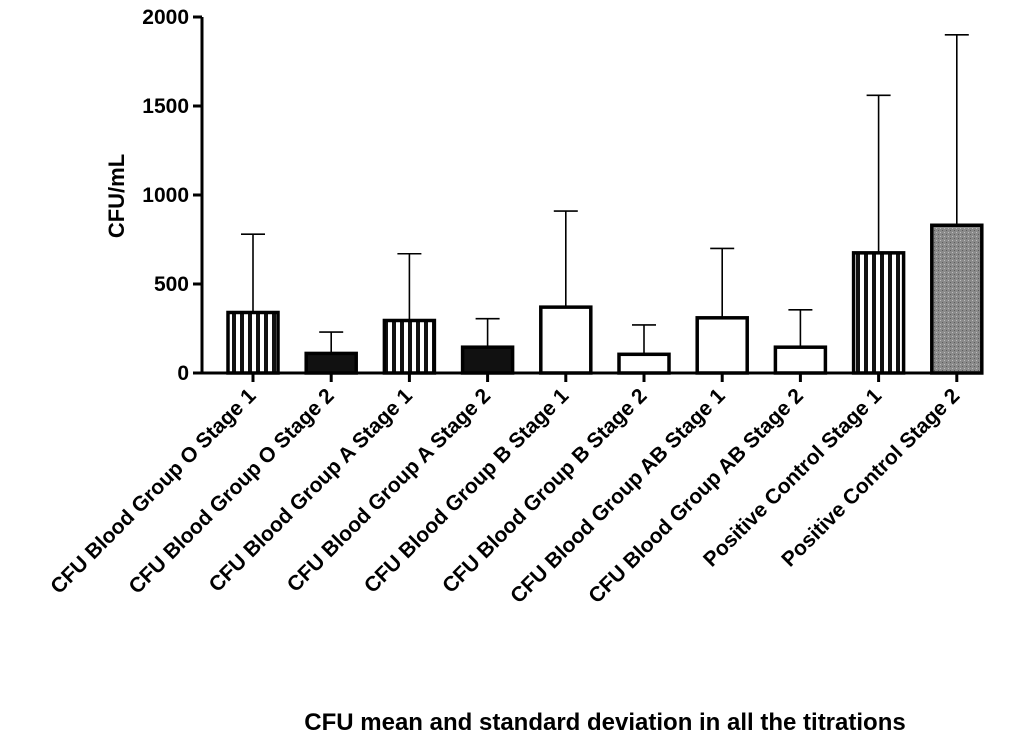  What do you see at coordinates (165, 106) in the screenshot?
I see `y-tick-label: 1500` at bounding box center [165, 106].